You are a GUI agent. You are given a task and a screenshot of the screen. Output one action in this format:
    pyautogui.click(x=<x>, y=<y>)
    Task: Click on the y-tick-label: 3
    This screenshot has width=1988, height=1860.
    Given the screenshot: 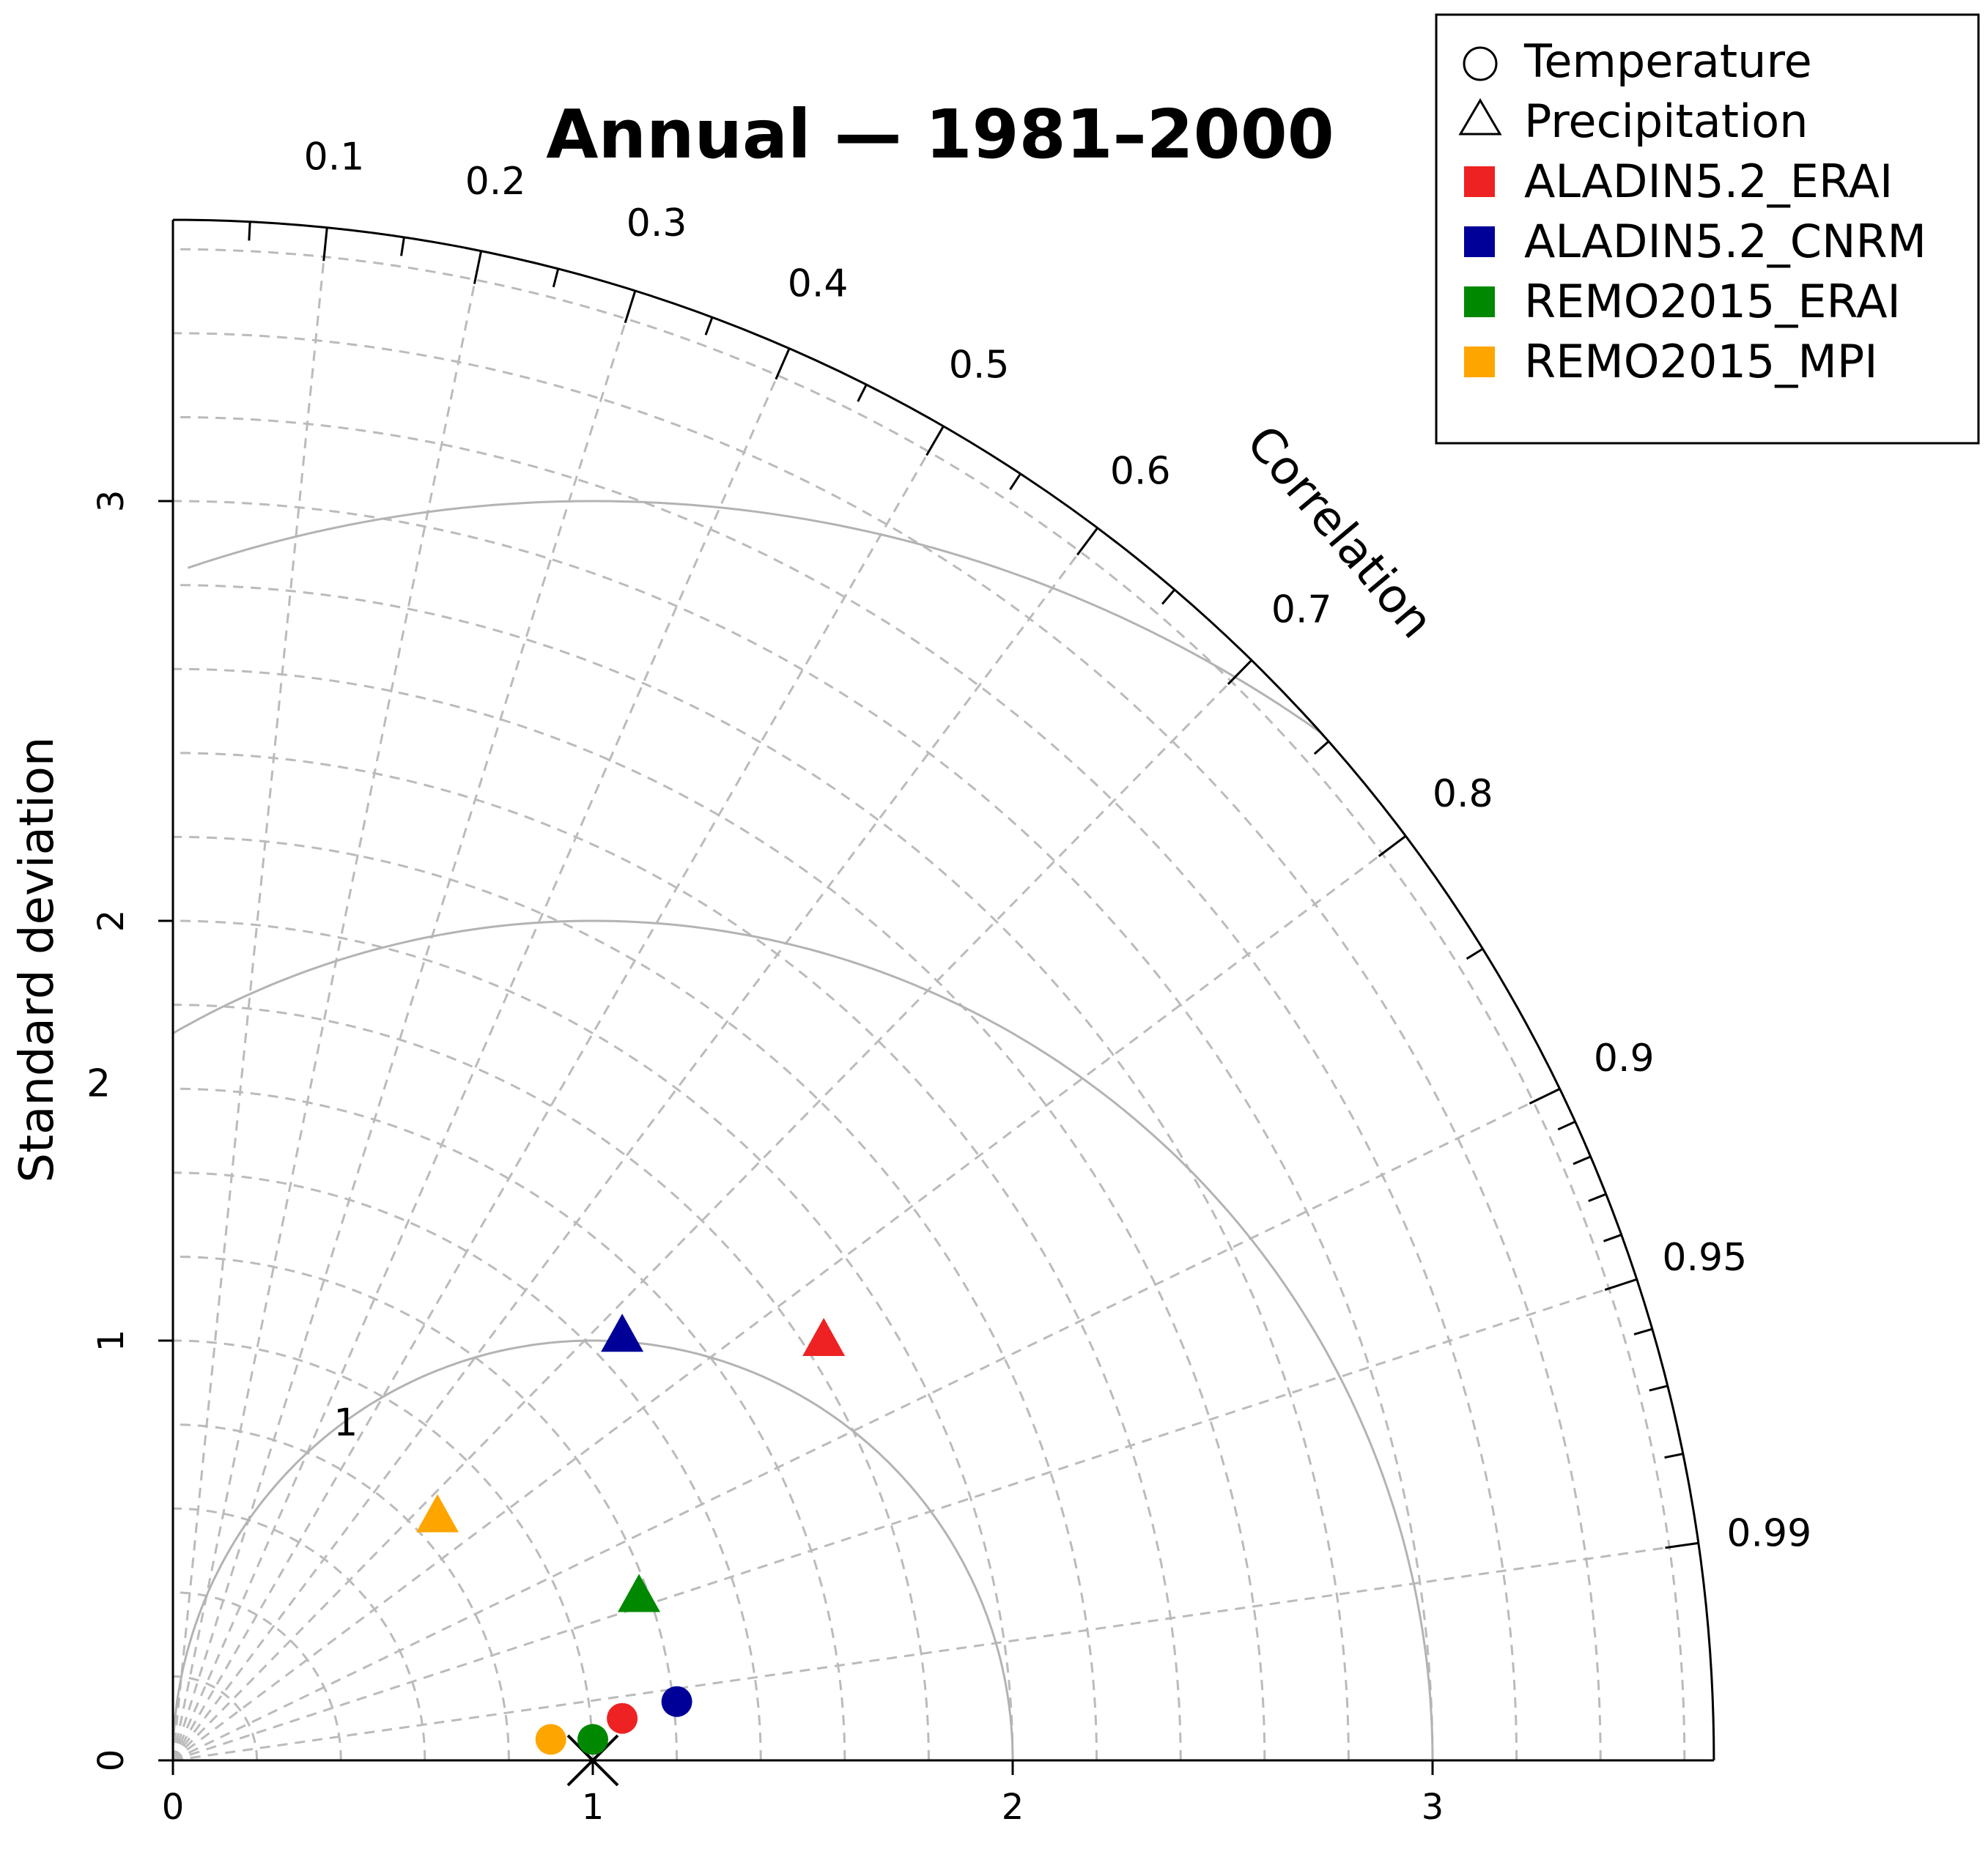 What is the action you would take?
    pyautogui.click(x=111, y=501)
    